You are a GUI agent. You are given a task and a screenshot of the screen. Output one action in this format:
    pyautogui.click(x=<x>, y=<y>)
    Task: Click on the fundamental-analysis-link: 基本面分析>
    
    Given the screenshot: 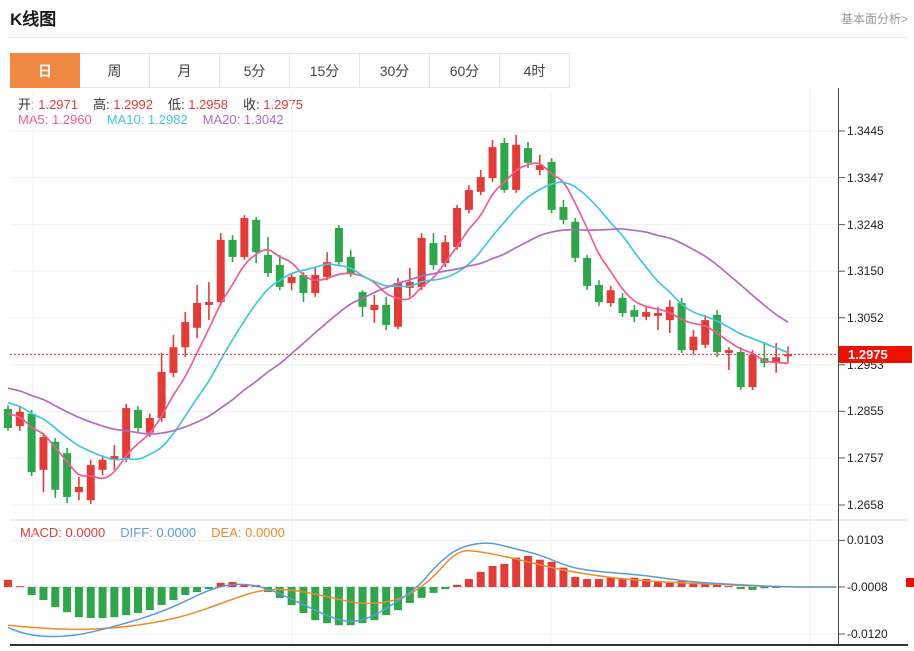 What is the action you would take?
    pyautogui.click(x=874, y=19)
    